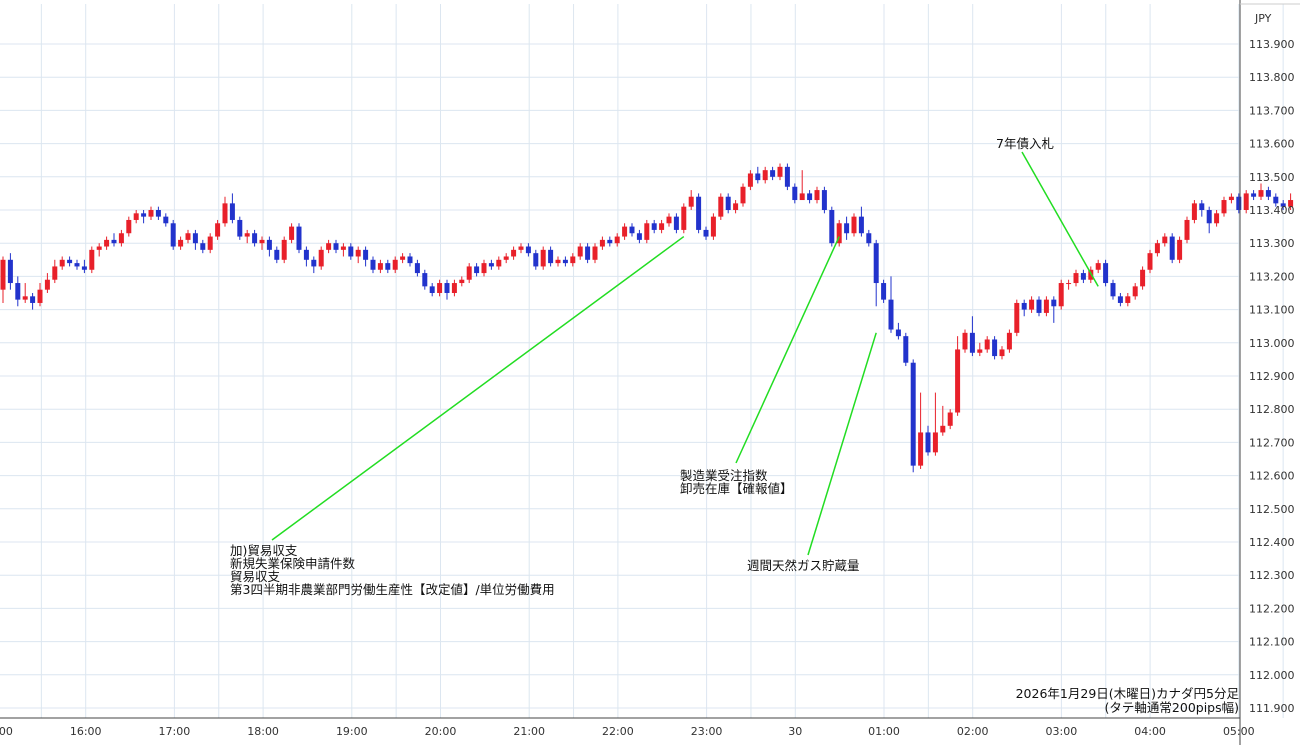 This screenshot has height=745, width=1300. What do you see at coordinates (1025, 143) in the screenshot?
I see `annotation-text: 7年債入札` at bounding box center [1025, 143].